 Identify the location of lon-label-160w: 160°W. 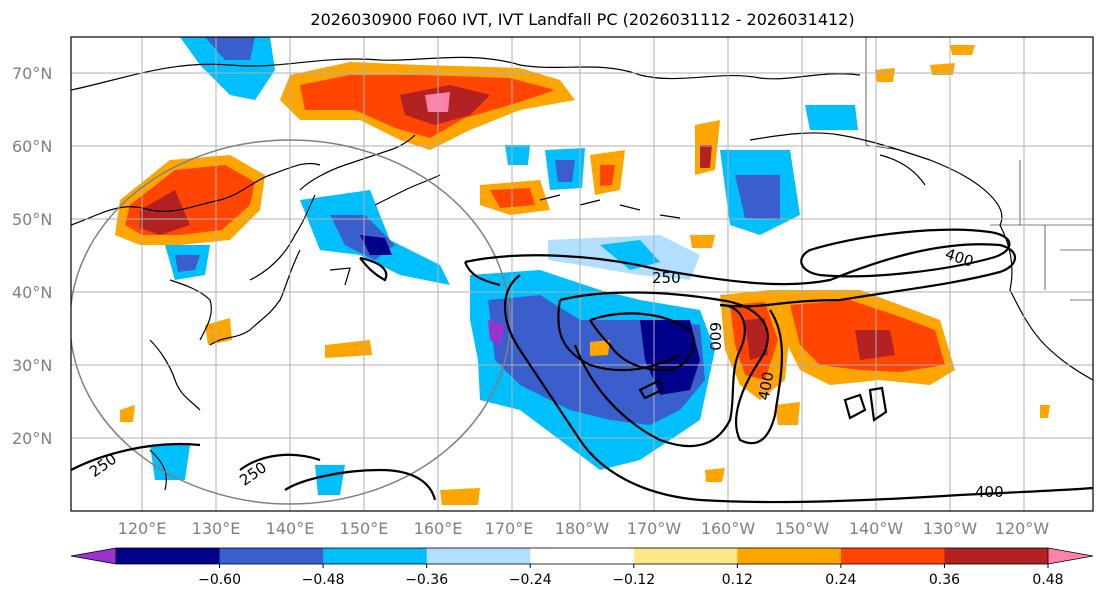
(728, 528).